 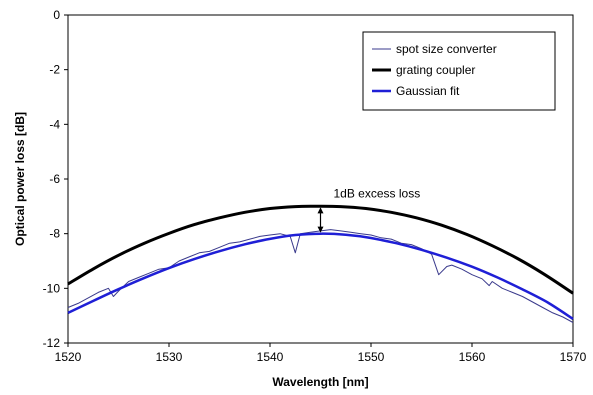 I want to click on x-axis: 1520 1530 1540 1550 1560 1570, so click(x=321, y=353).